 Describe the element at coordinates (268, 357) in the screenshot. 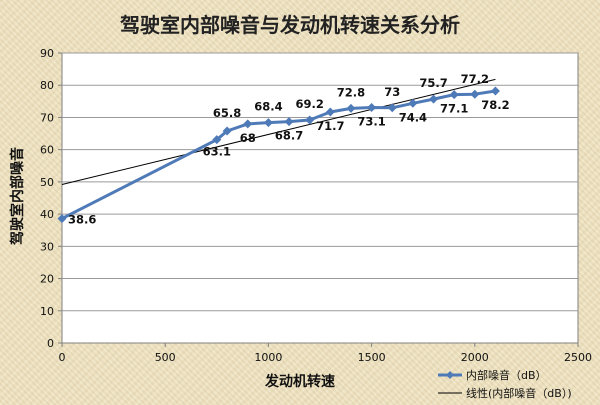

I see `x-tick-label: 1000` at that location.